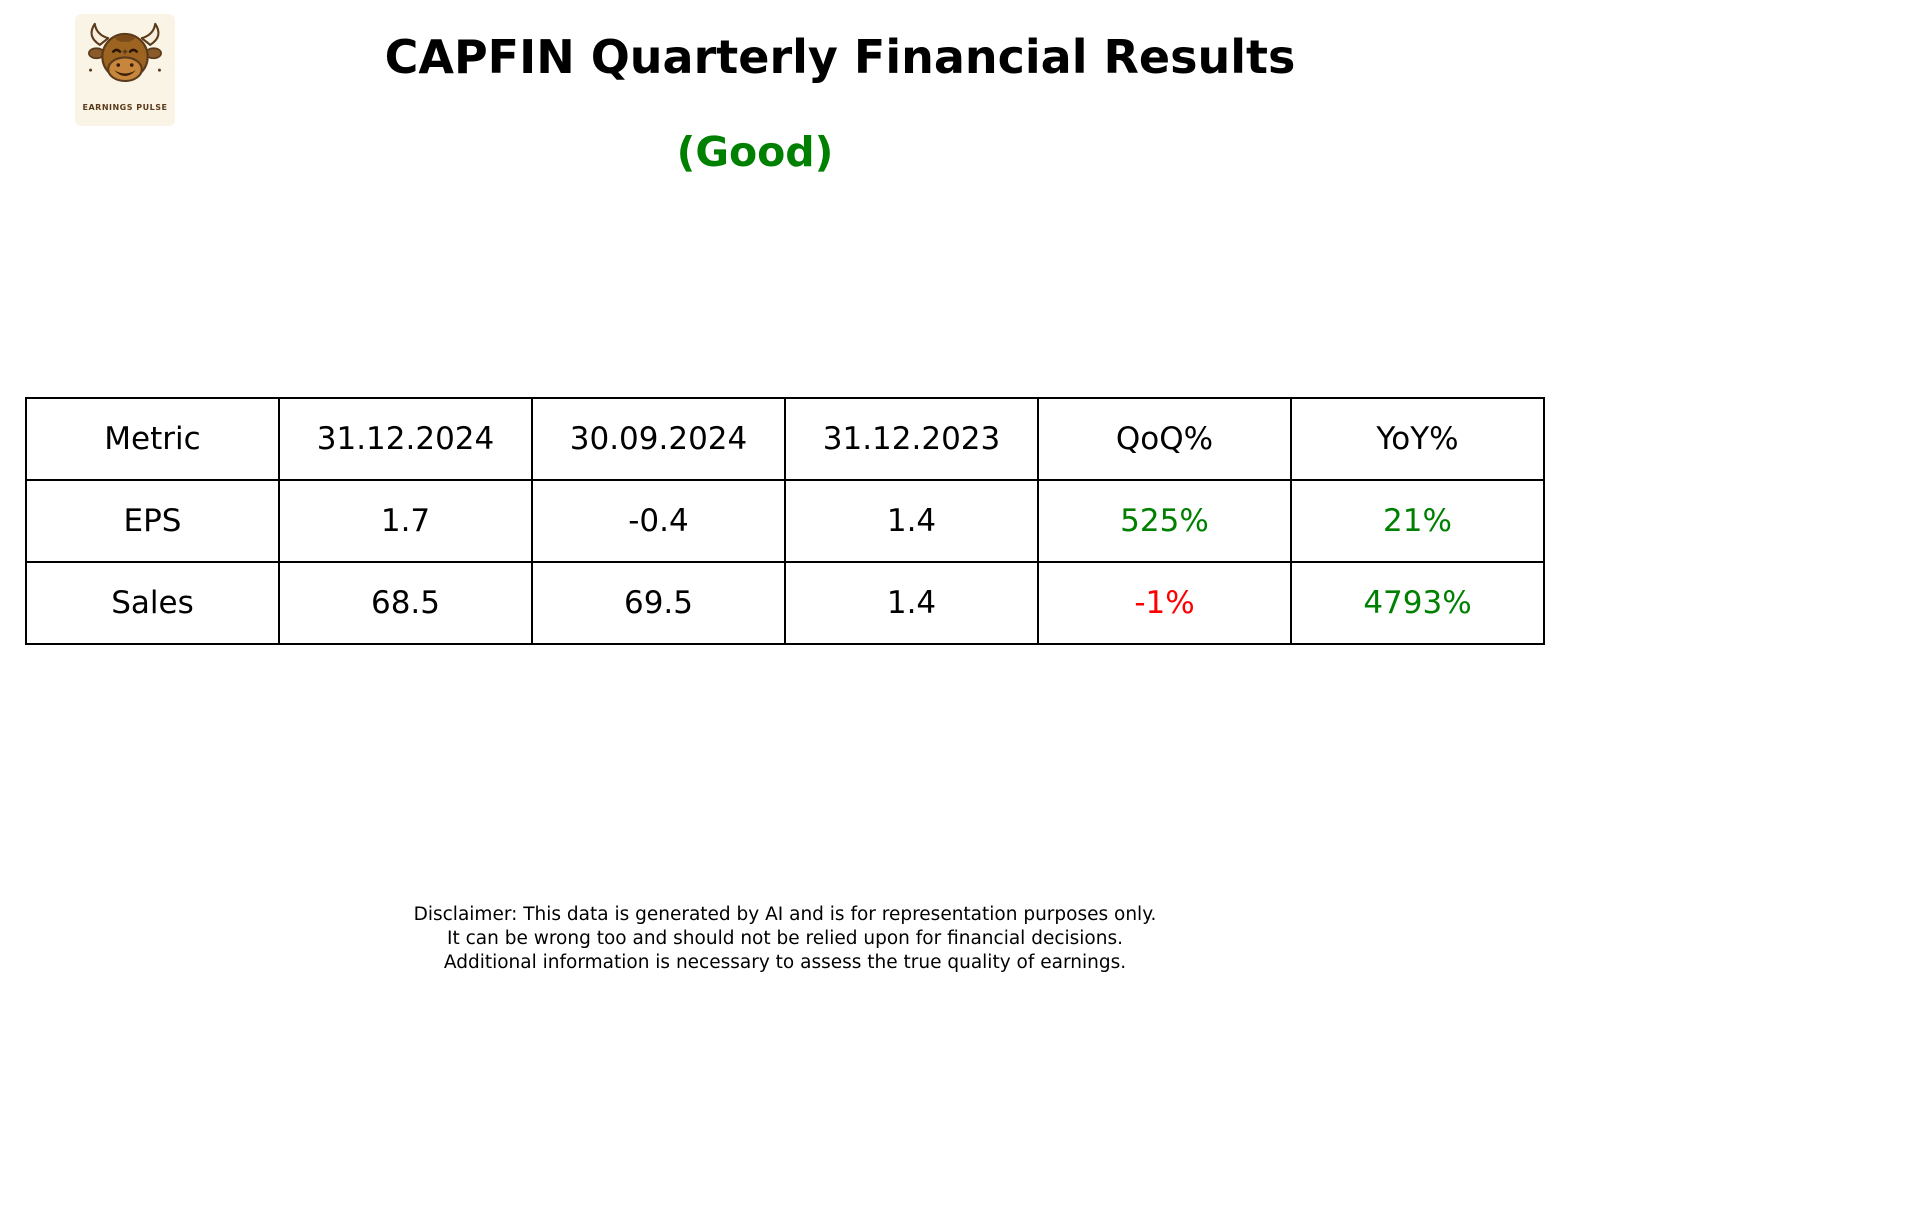 Image resolution: width=1919 pixels, height=1220 pixels. Describe the element at coordinates (1164, 603) in the screenshot. I see `value-cell: -1%` at that location.